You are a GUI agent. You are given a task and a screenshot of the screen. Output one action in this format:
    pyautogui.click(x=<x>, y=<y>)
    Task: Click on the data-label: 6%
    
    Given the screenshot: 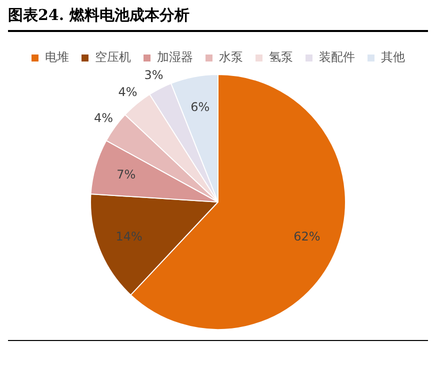 What is the action you would take?
    pyautogui.click(x=200, y=107)
    